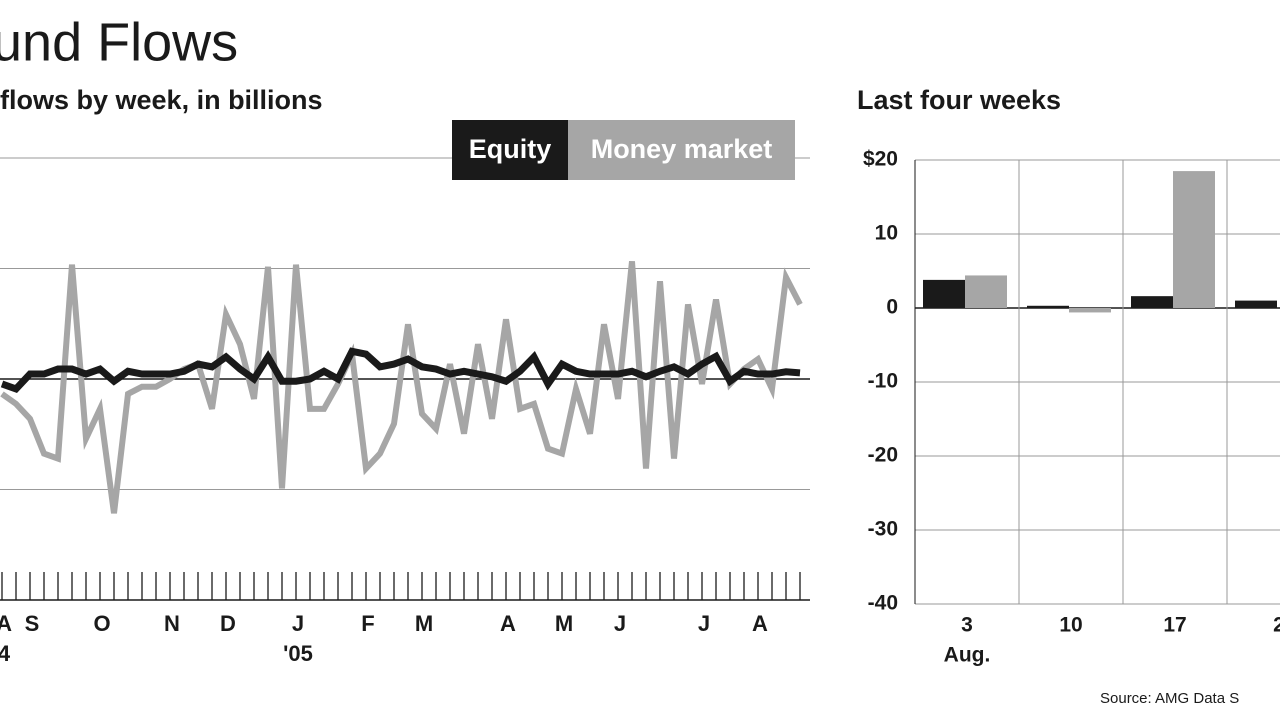 This screenshot has height=720, width=1280. I want to click on legend-label: Money market, so click(682, 149).